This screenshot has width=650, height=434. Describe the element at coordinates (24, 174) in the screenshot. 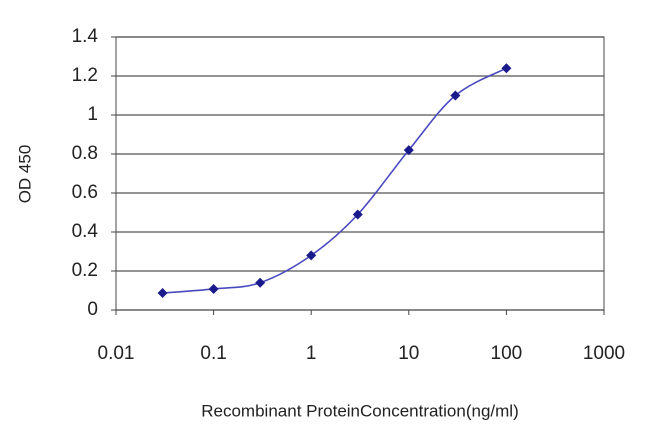

I see `y-axis-label: OD 450` at that location.